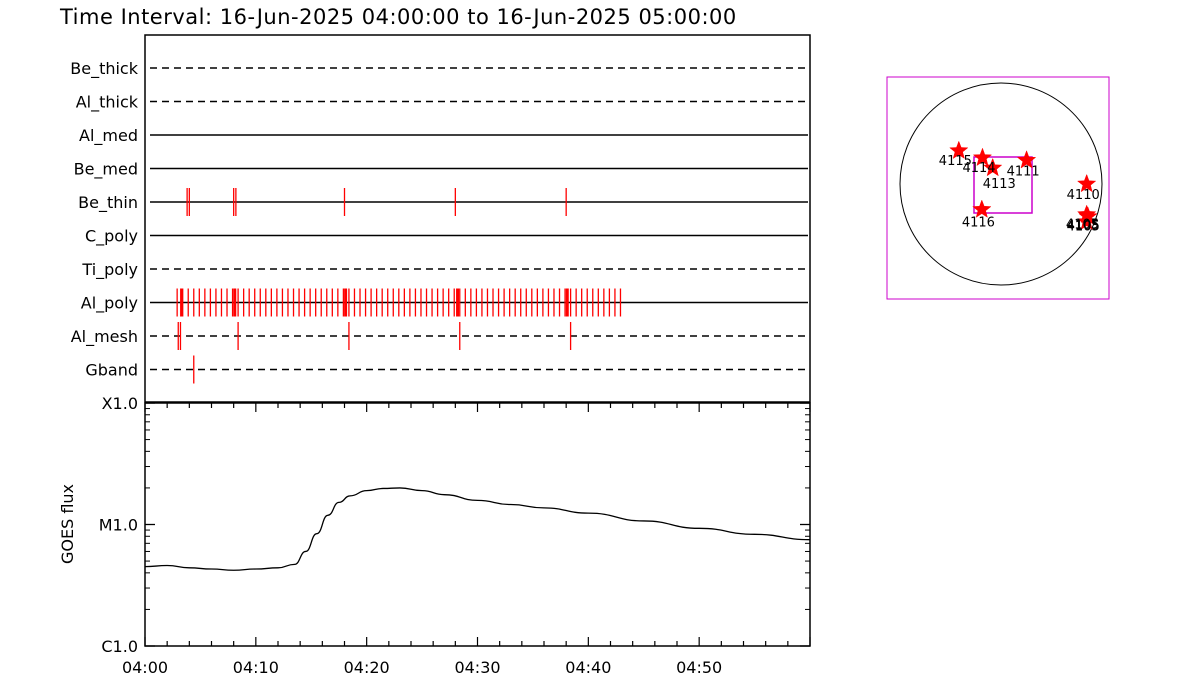  Describe the element at coordinates (1083, 195) in the screenshot. I see `active-region-label: 4110` at that location.